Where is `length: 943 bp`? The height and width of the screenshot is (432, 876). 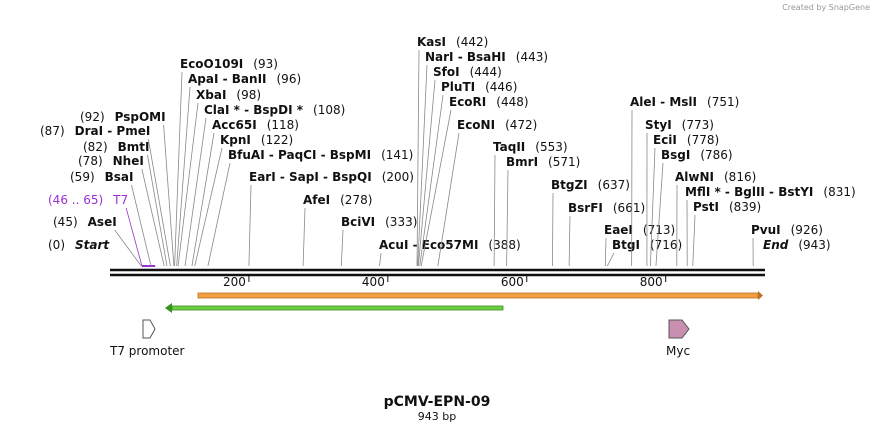 length: 943 bp is located at coordinates (437, 416).